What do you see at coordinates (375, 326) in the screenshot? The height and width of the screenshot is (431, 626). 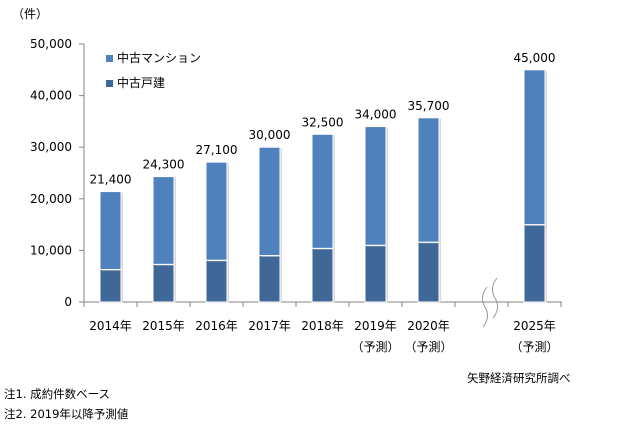 I see `x-tick-label: 2019年` at bounding box center [375, 326].